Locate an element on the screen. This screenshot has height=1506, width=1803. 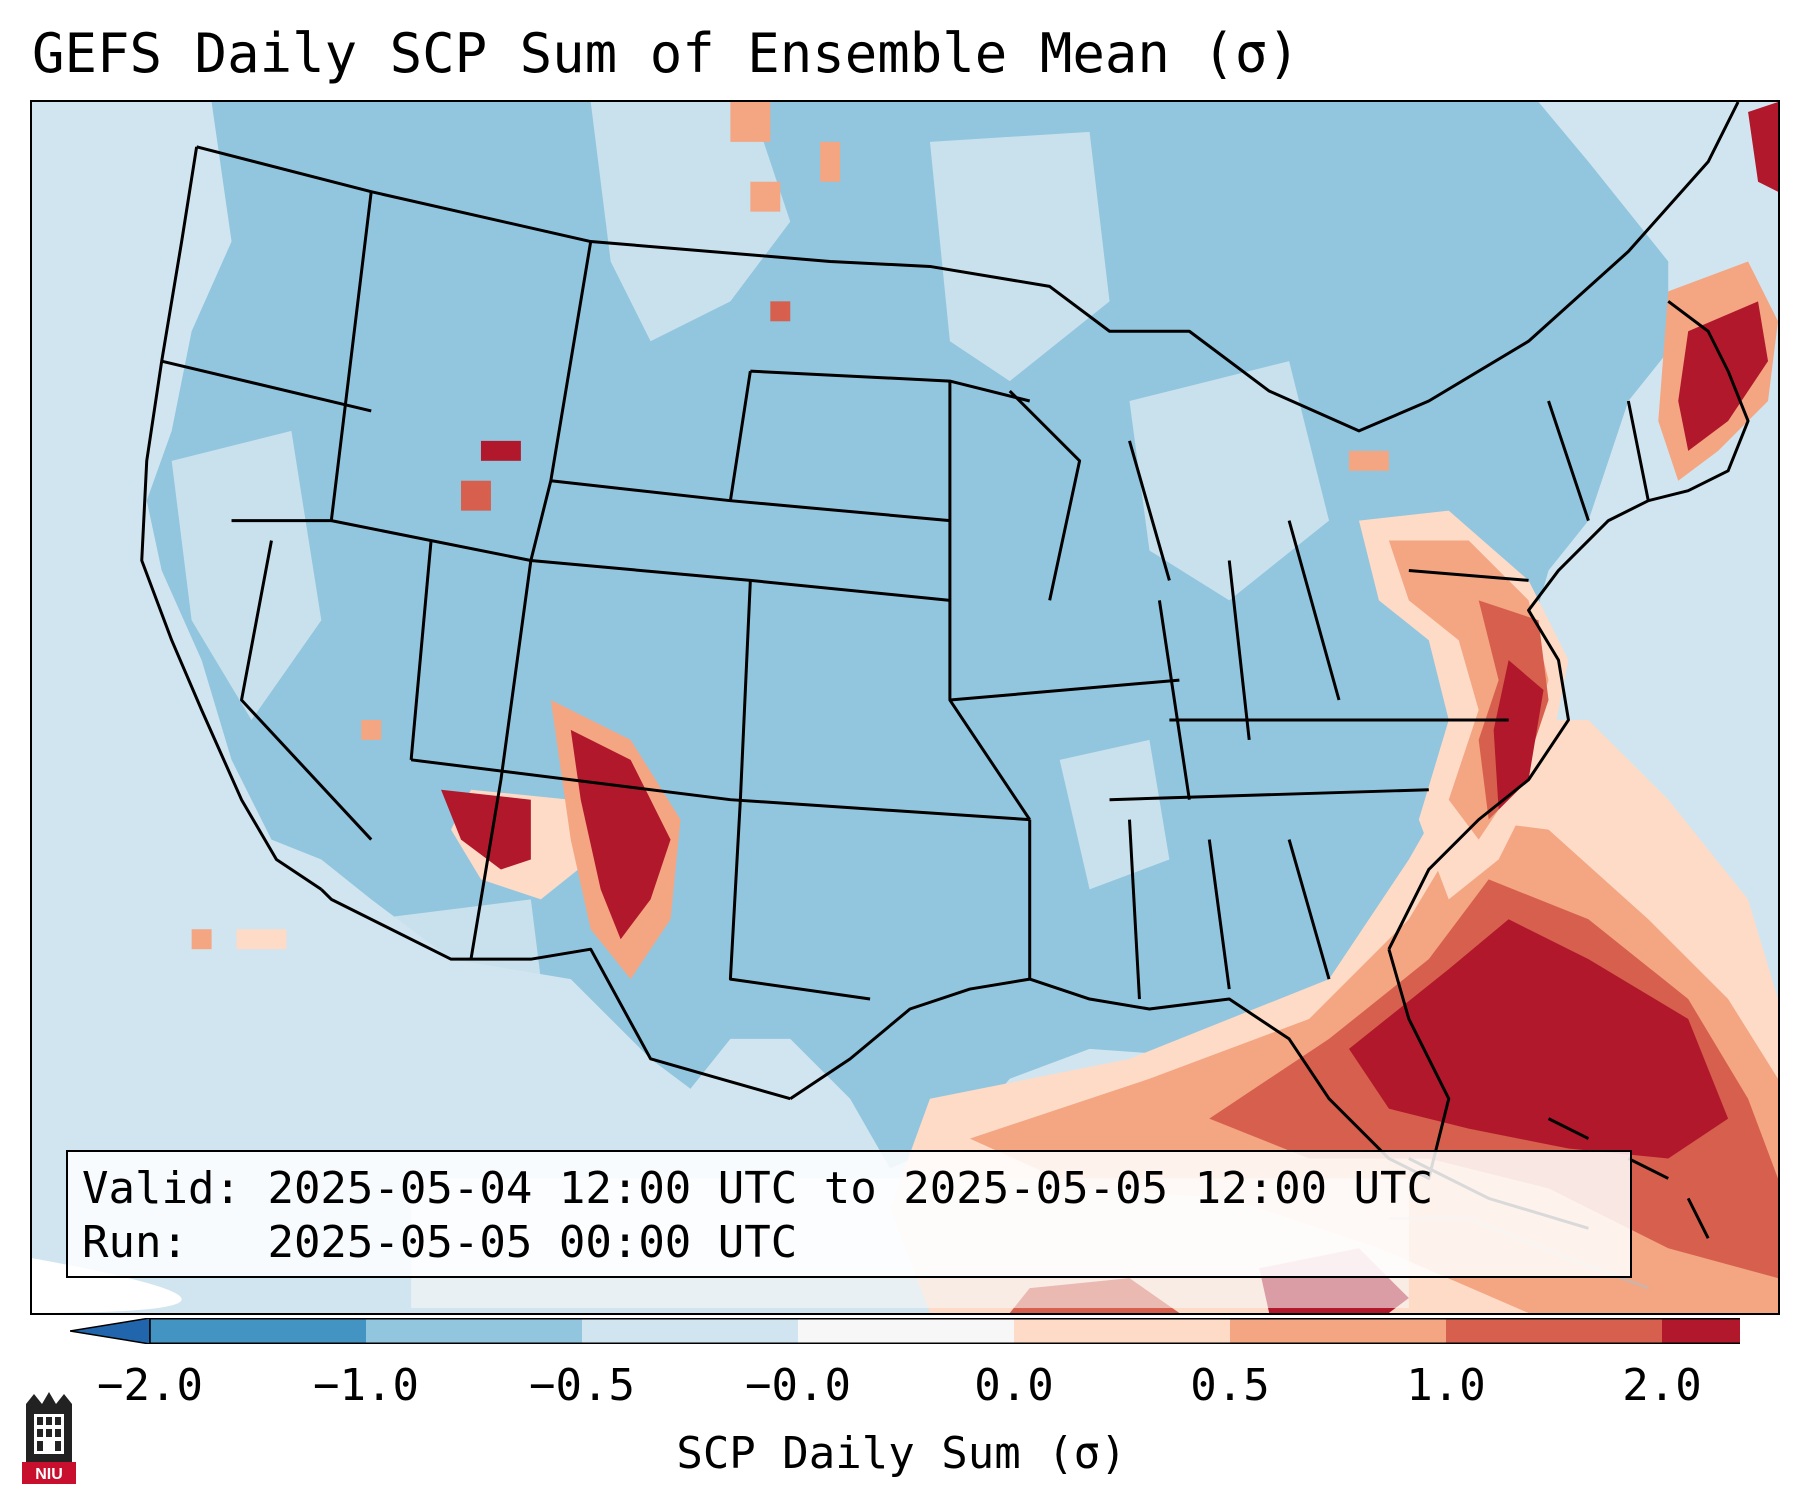
map-title: GEFS Daily SCP Sum of Ensemble Mean (σ) is located at coordinates (666, 53).